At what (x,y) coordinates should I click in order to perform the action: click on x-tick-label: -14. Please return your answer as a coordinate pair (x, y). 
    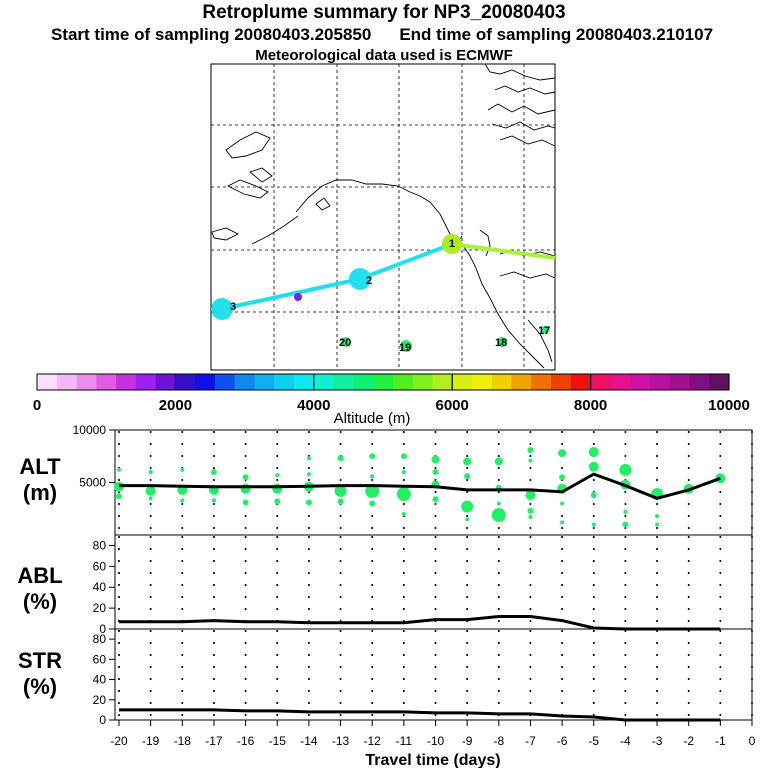
    Looking at the image, I should click on (309, 741).